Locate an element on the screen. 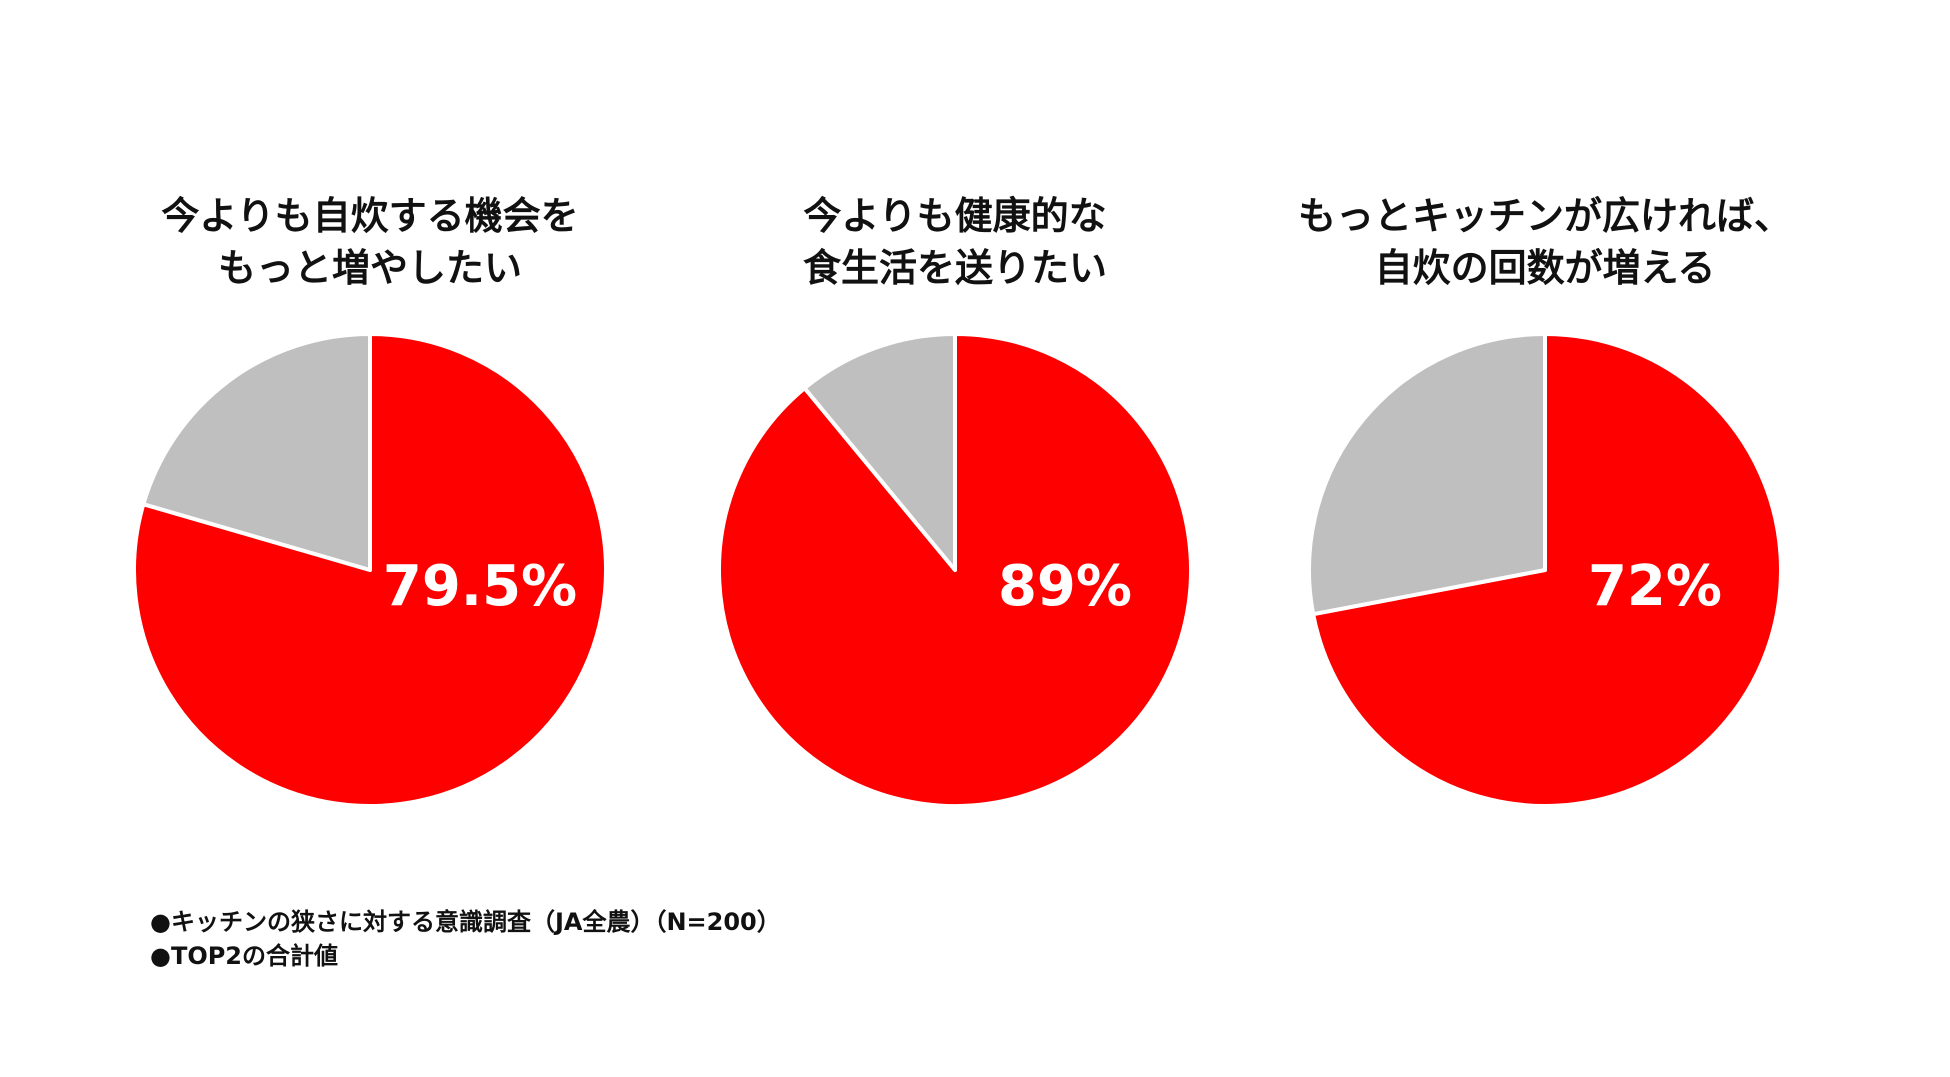 The height and width of the screenshot is (1077, 1950). pie-title-line: もっとキッチンが広ければ、 is located at coordinates (1544, 216).